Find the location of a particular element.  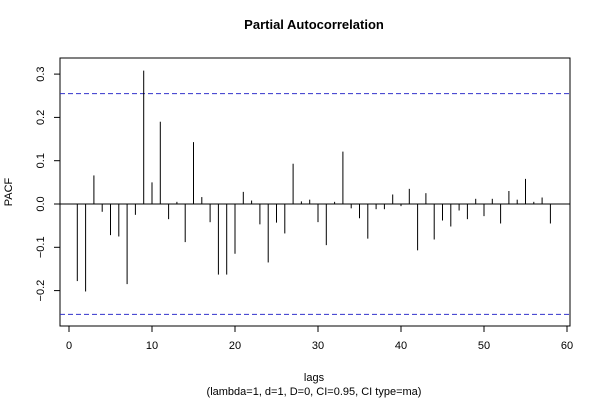

x-tick-label: 20 is located at coordinates (235, 346).